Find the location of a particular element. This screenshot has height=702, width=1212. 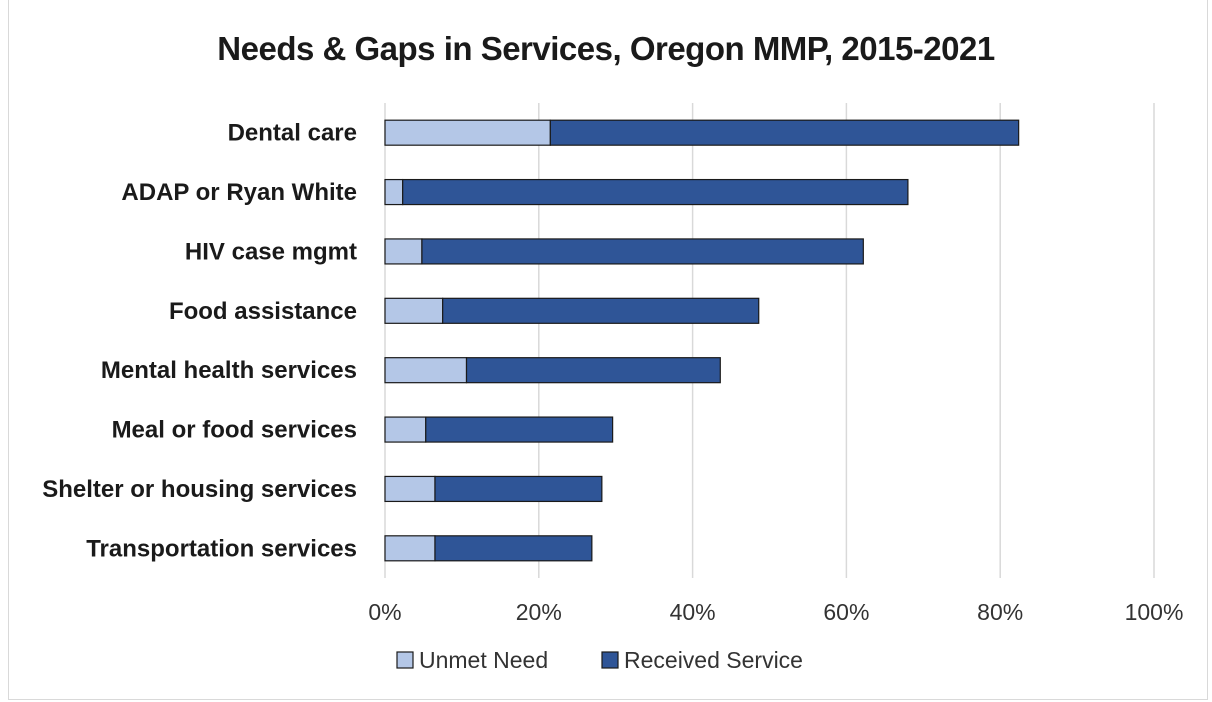

legend-label: Unmet Need is located at coordinates (483, 660).